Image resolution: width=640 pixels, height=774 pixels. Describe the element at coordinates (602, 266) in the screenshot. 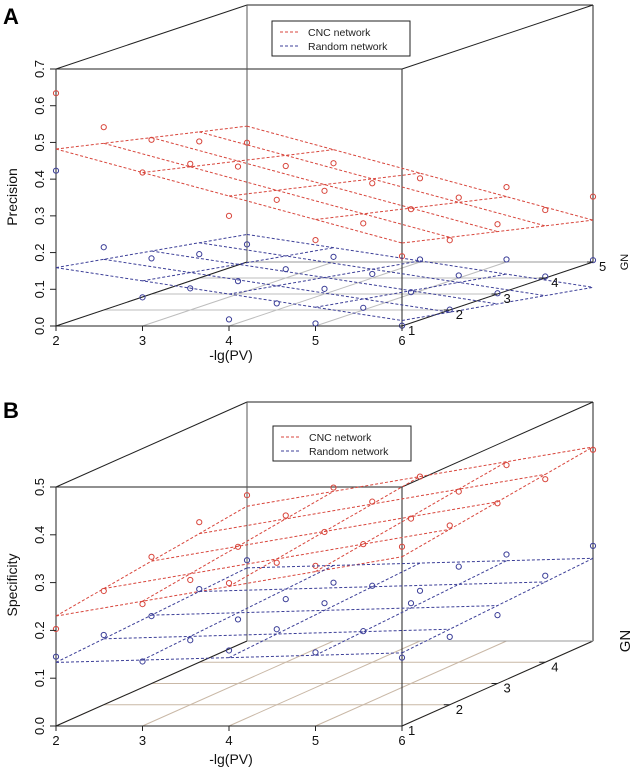

I see `gn-tick-label: 5` at that location.